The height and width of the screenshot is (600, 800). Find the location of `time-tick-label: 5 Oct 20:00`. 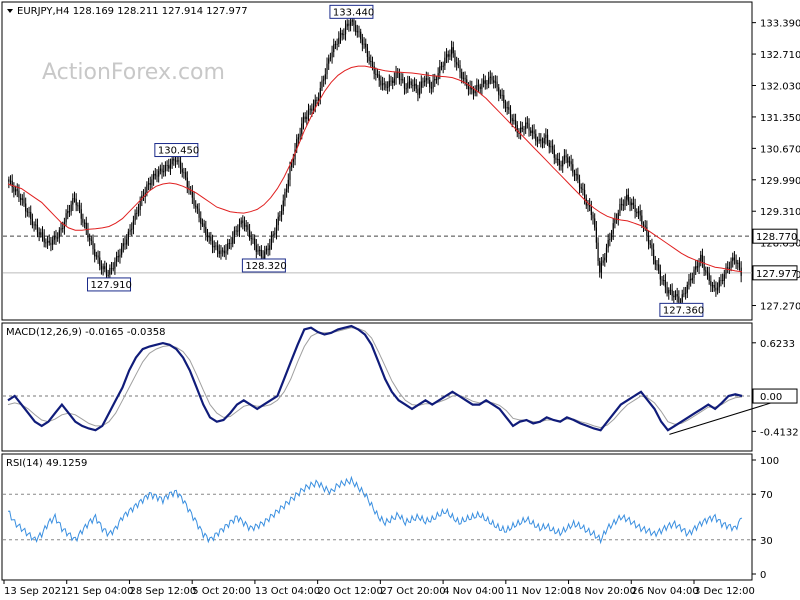

time-tick-label: 5 Oct 20:00 is located at coordinates (221, 591).